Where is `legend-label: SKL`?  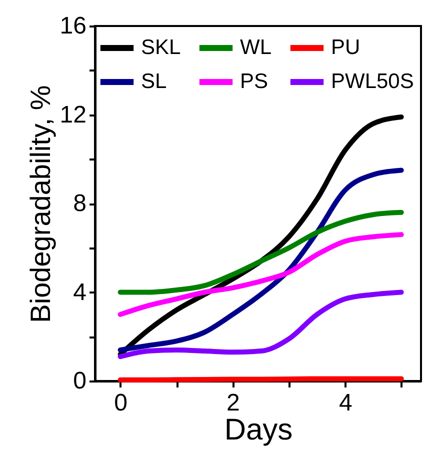 legend-label: SKL is located at coordinates (161, 47).